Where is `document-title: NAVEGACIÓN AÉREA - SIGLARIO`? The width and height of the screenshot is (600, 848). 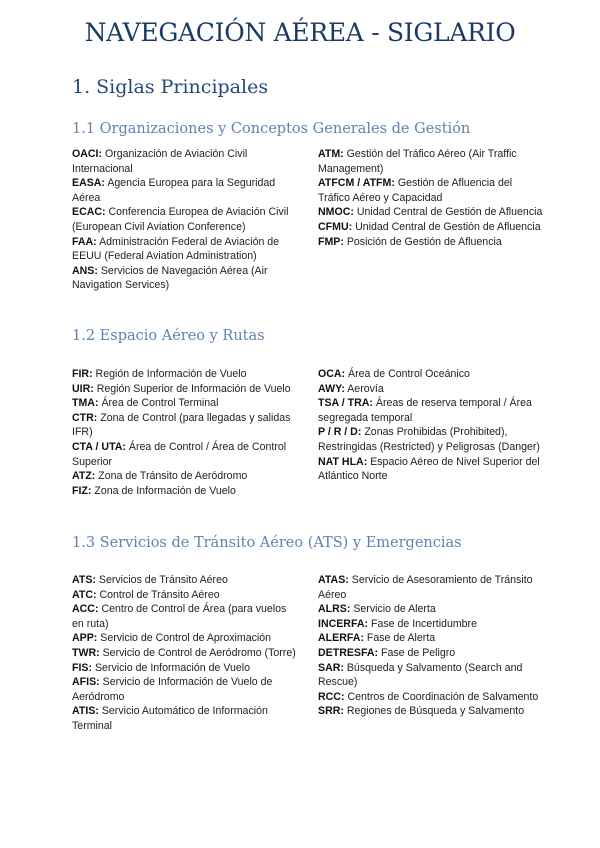 document-title: NAVEGACIÓN AÉREA - SIGLARIO is located at coordinates (300, 32).